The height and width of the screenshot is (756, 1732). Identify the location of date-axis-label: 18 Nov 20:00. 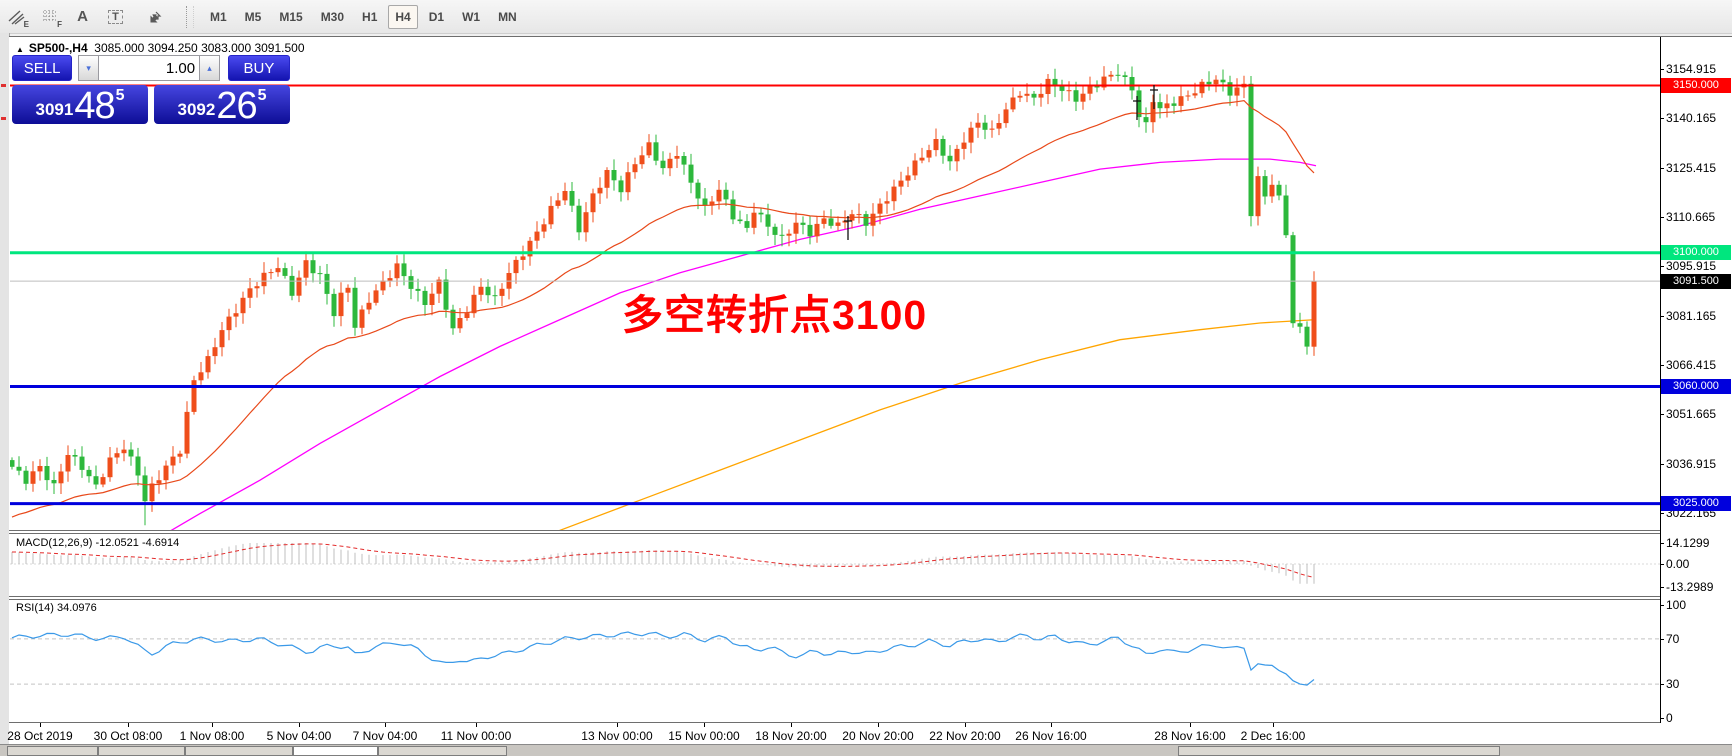
(791, 736).